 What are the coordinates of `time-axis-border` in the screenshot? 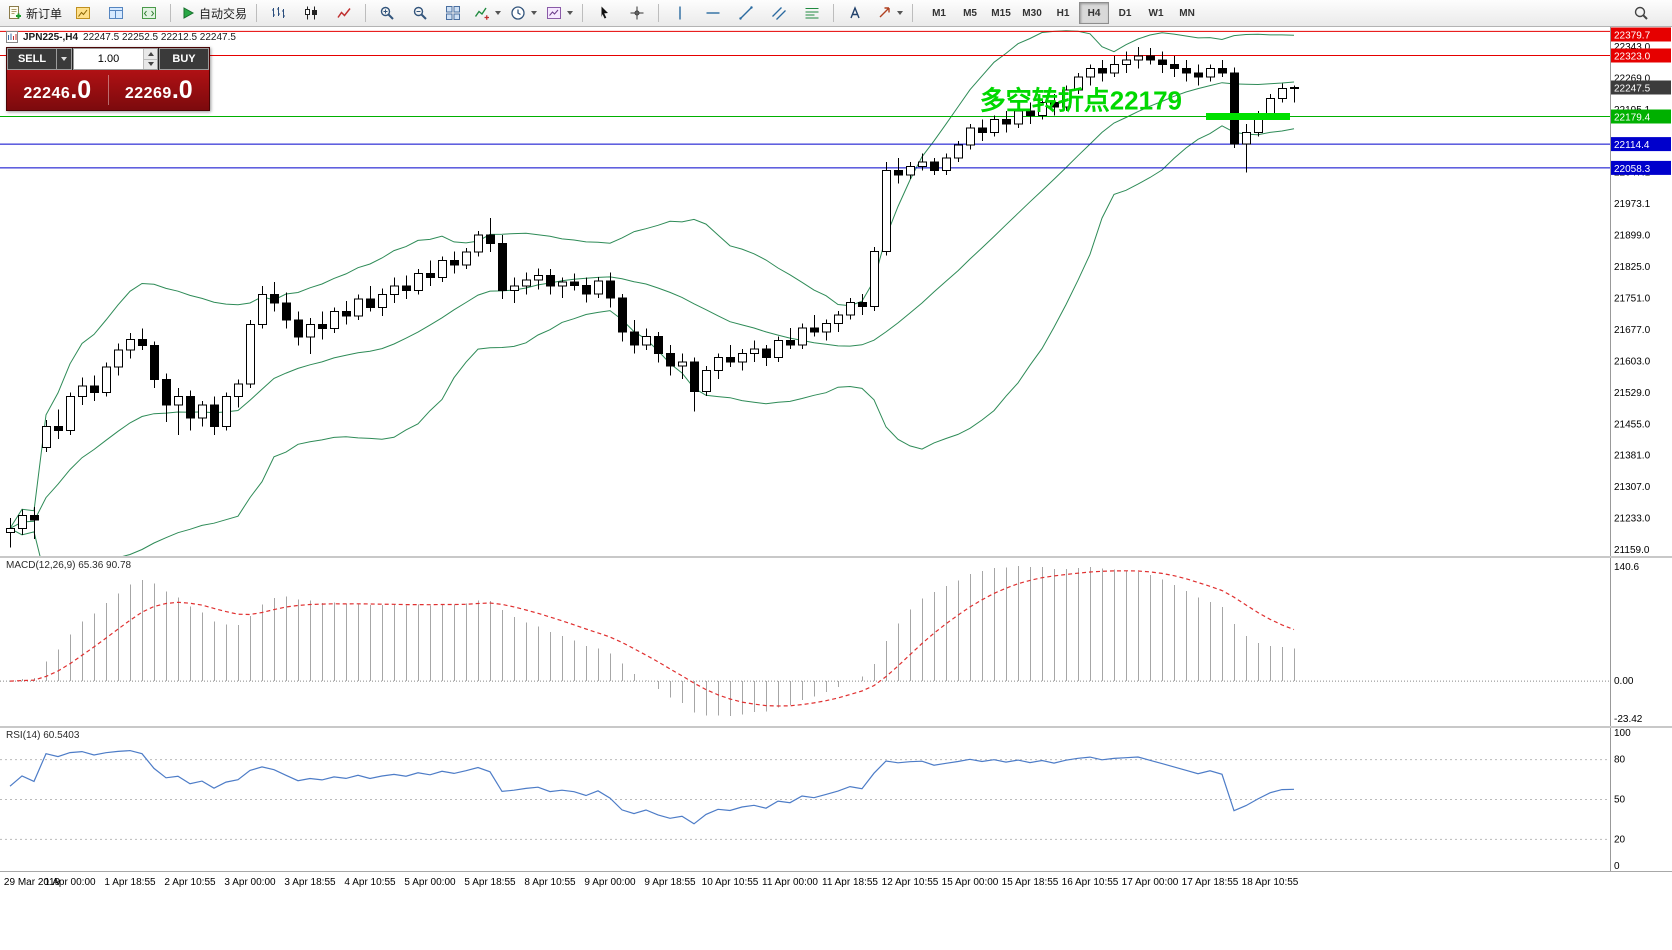 It's located at (836, 871).